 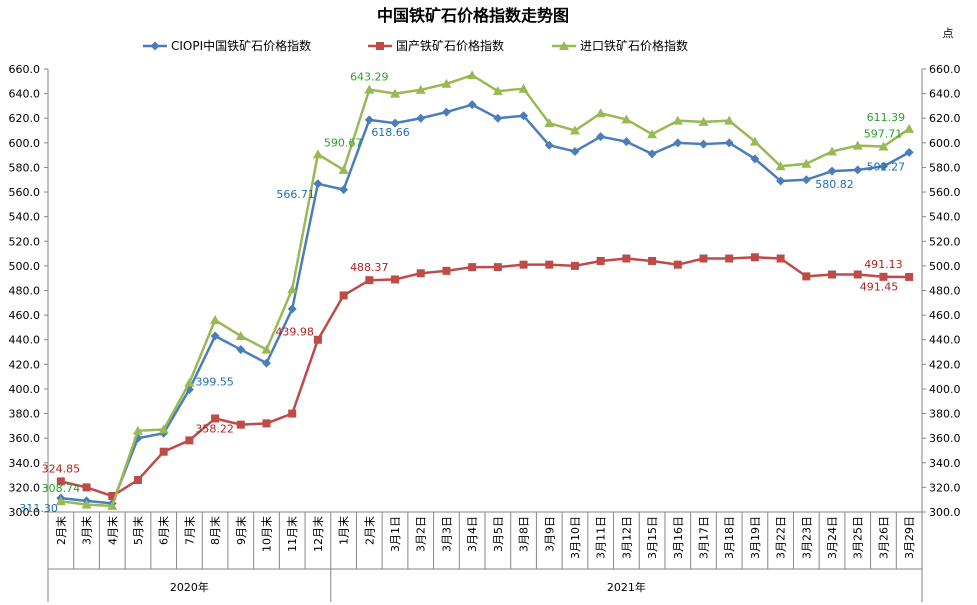 What do you see at coordinates (421, 534) in the screenshot?
I see `x-tick-label: 3月2日` at bounding box center [421, 534].